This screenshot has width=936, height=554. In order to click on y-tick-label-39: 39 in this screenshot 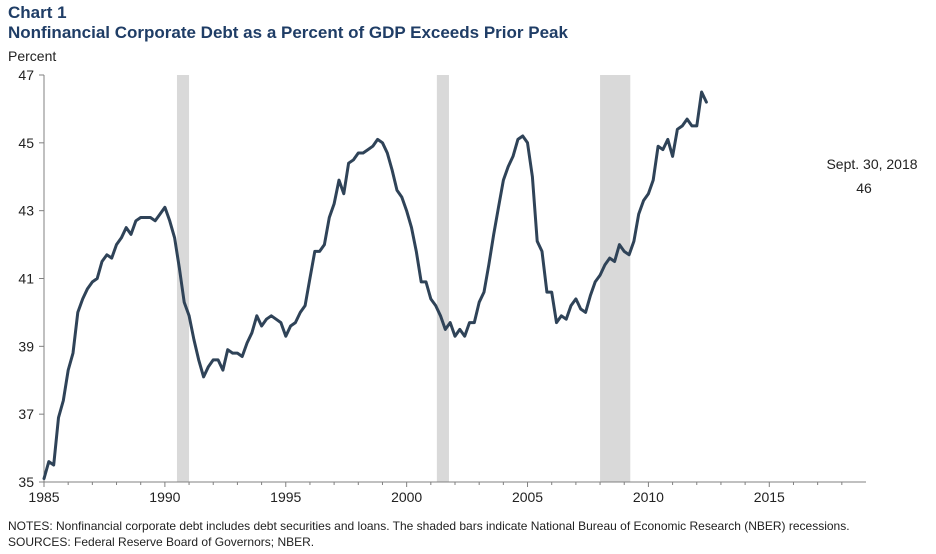, I will do `click(26, 346)`.